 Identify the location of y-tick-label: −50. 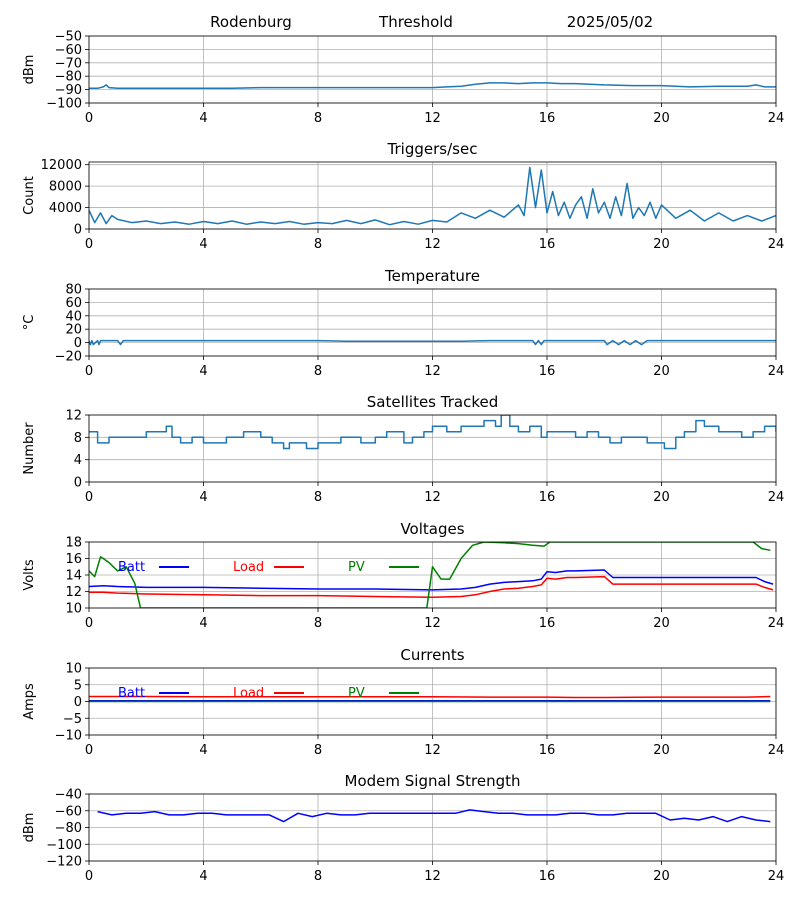
(68, 37).